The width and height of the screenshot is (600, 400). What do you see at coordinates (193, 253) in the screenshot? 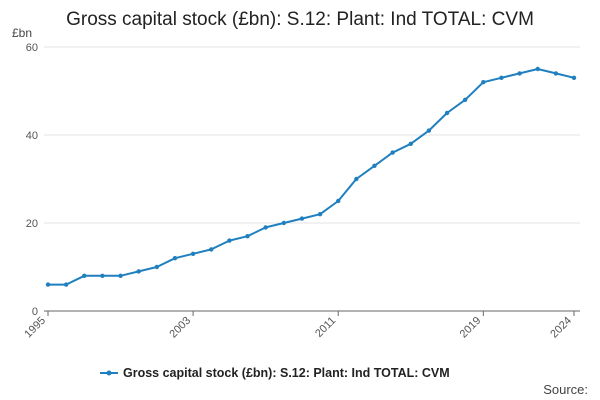
I see `data-point-2003` at bounding box center [193, 253].